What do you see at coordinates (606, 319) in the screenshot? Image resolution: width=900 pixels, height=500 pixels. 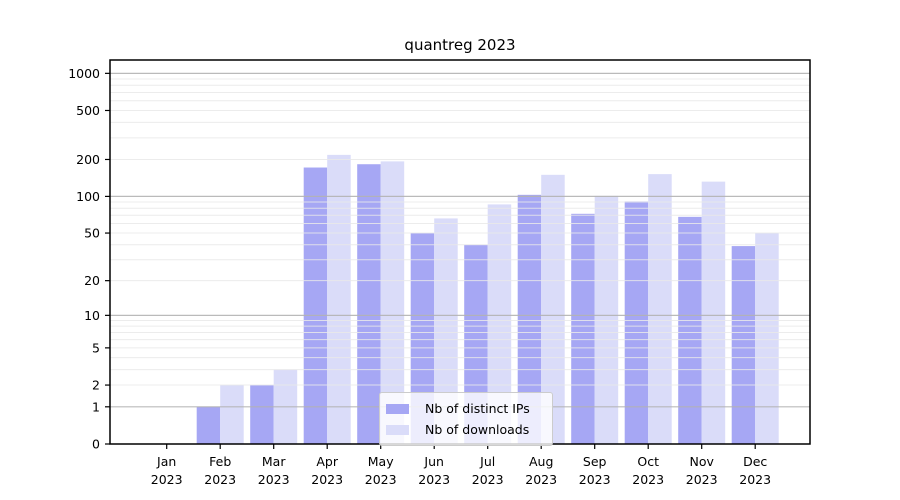 I see `bar-sep-downloads` at bounding box center [606, 319].